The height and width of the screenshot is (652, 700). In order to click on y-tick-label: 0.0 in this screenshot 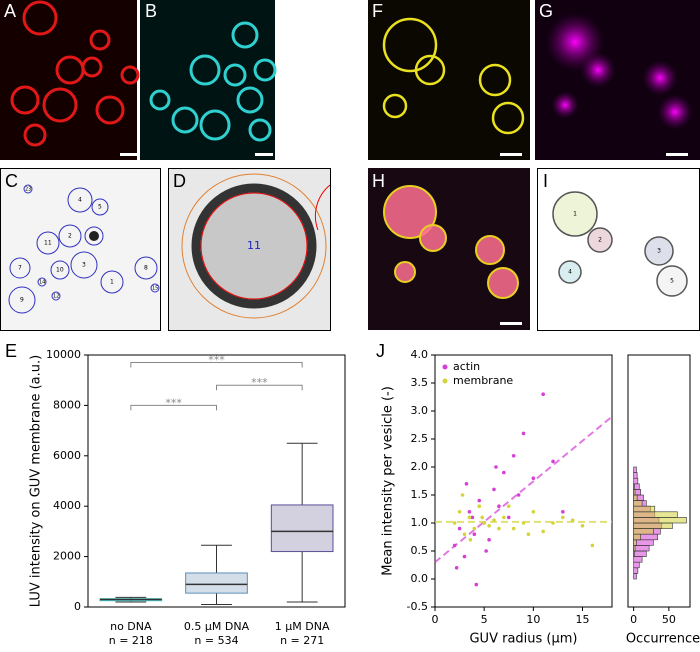, I will do `click(420, 578)`.